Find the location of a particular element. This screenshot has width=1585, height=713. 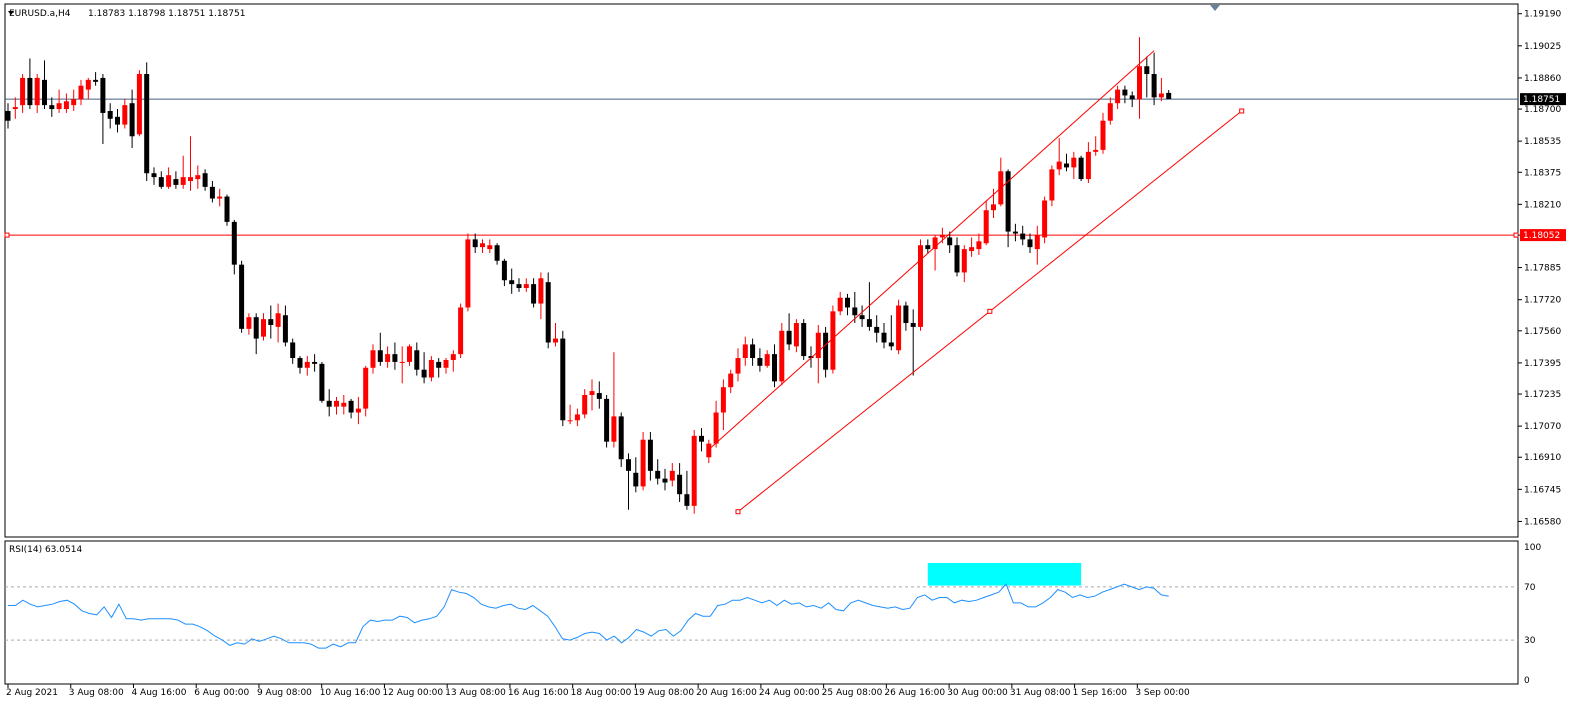

ohlc-label: 1.18783 1.18798 1.18751 1.18751 is located at coordinates (166, 14).